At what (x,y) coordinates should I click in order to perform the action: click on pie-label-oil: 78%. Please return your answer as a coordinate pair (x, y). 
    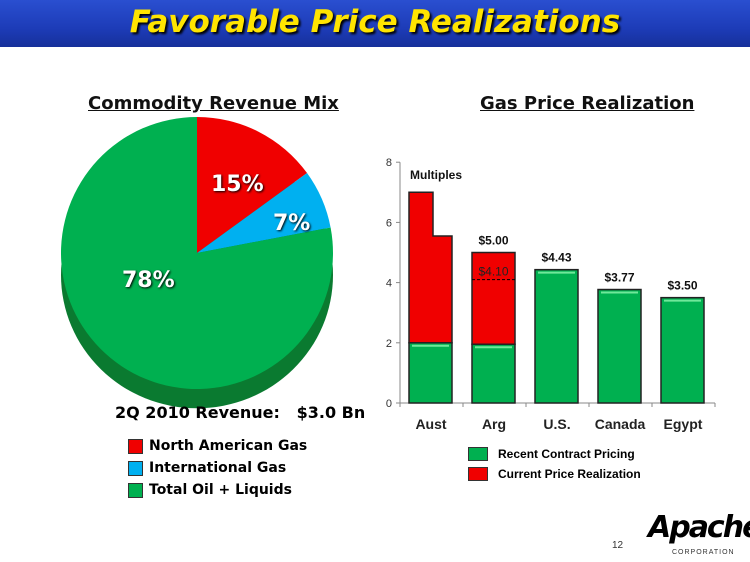
    Looking at the image, I should click on (148, 280).